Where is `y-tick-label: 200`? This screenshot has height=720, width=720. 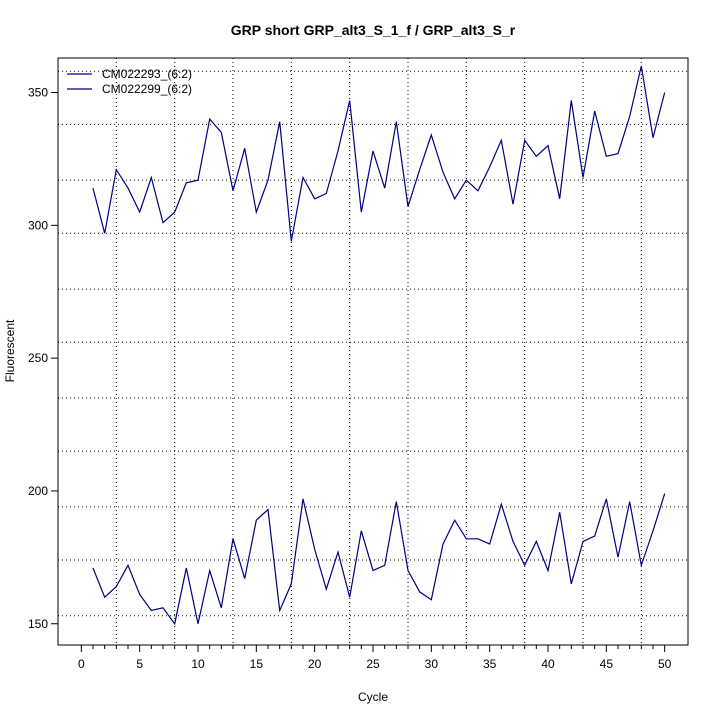
y-tick-label: 200 is located at coordinates (38, 491).